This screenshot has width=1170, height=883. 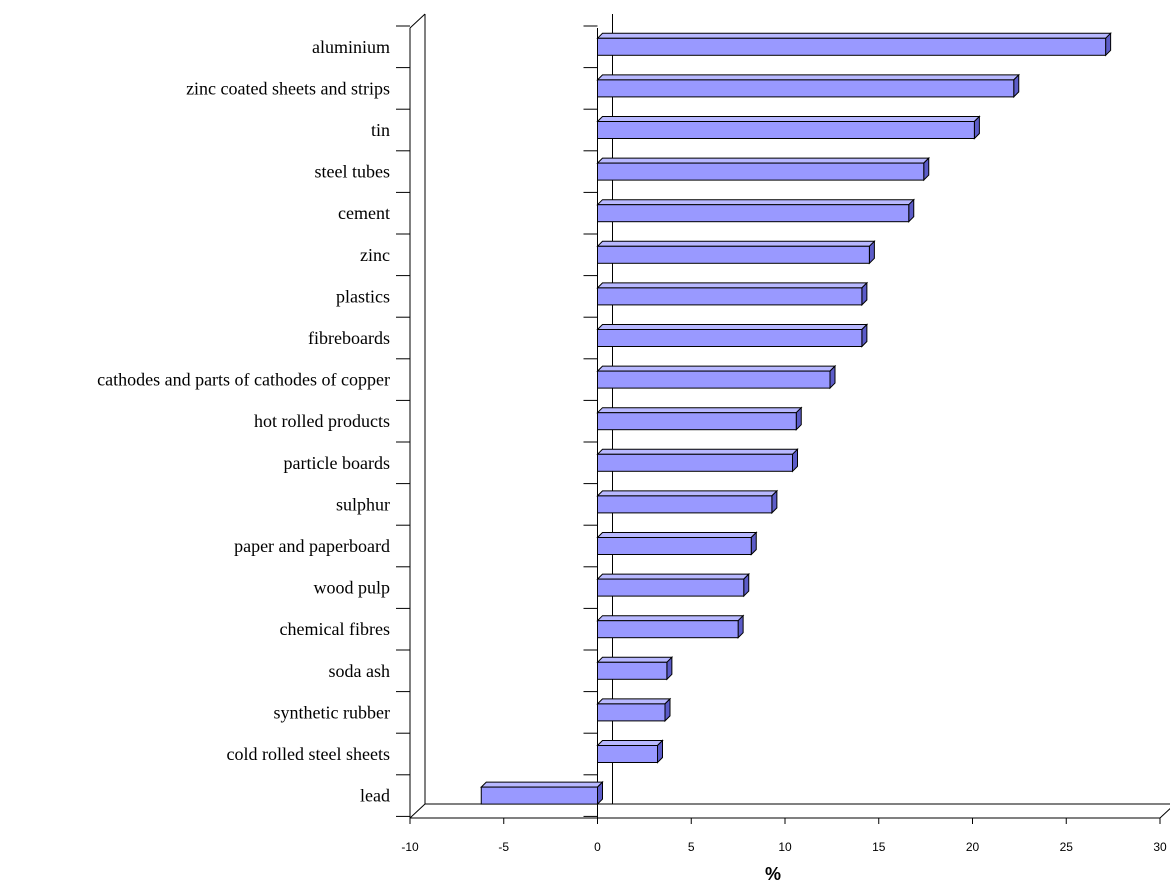 I want to click on x-tick-label: -10, so click(x=410, y=847).